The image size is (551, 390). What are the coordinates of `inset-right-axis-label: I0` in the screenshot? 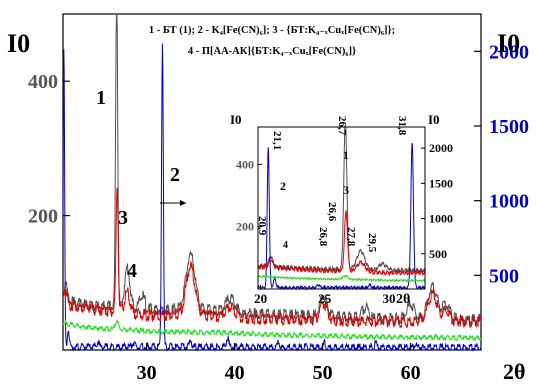 It's located at (434, 119).